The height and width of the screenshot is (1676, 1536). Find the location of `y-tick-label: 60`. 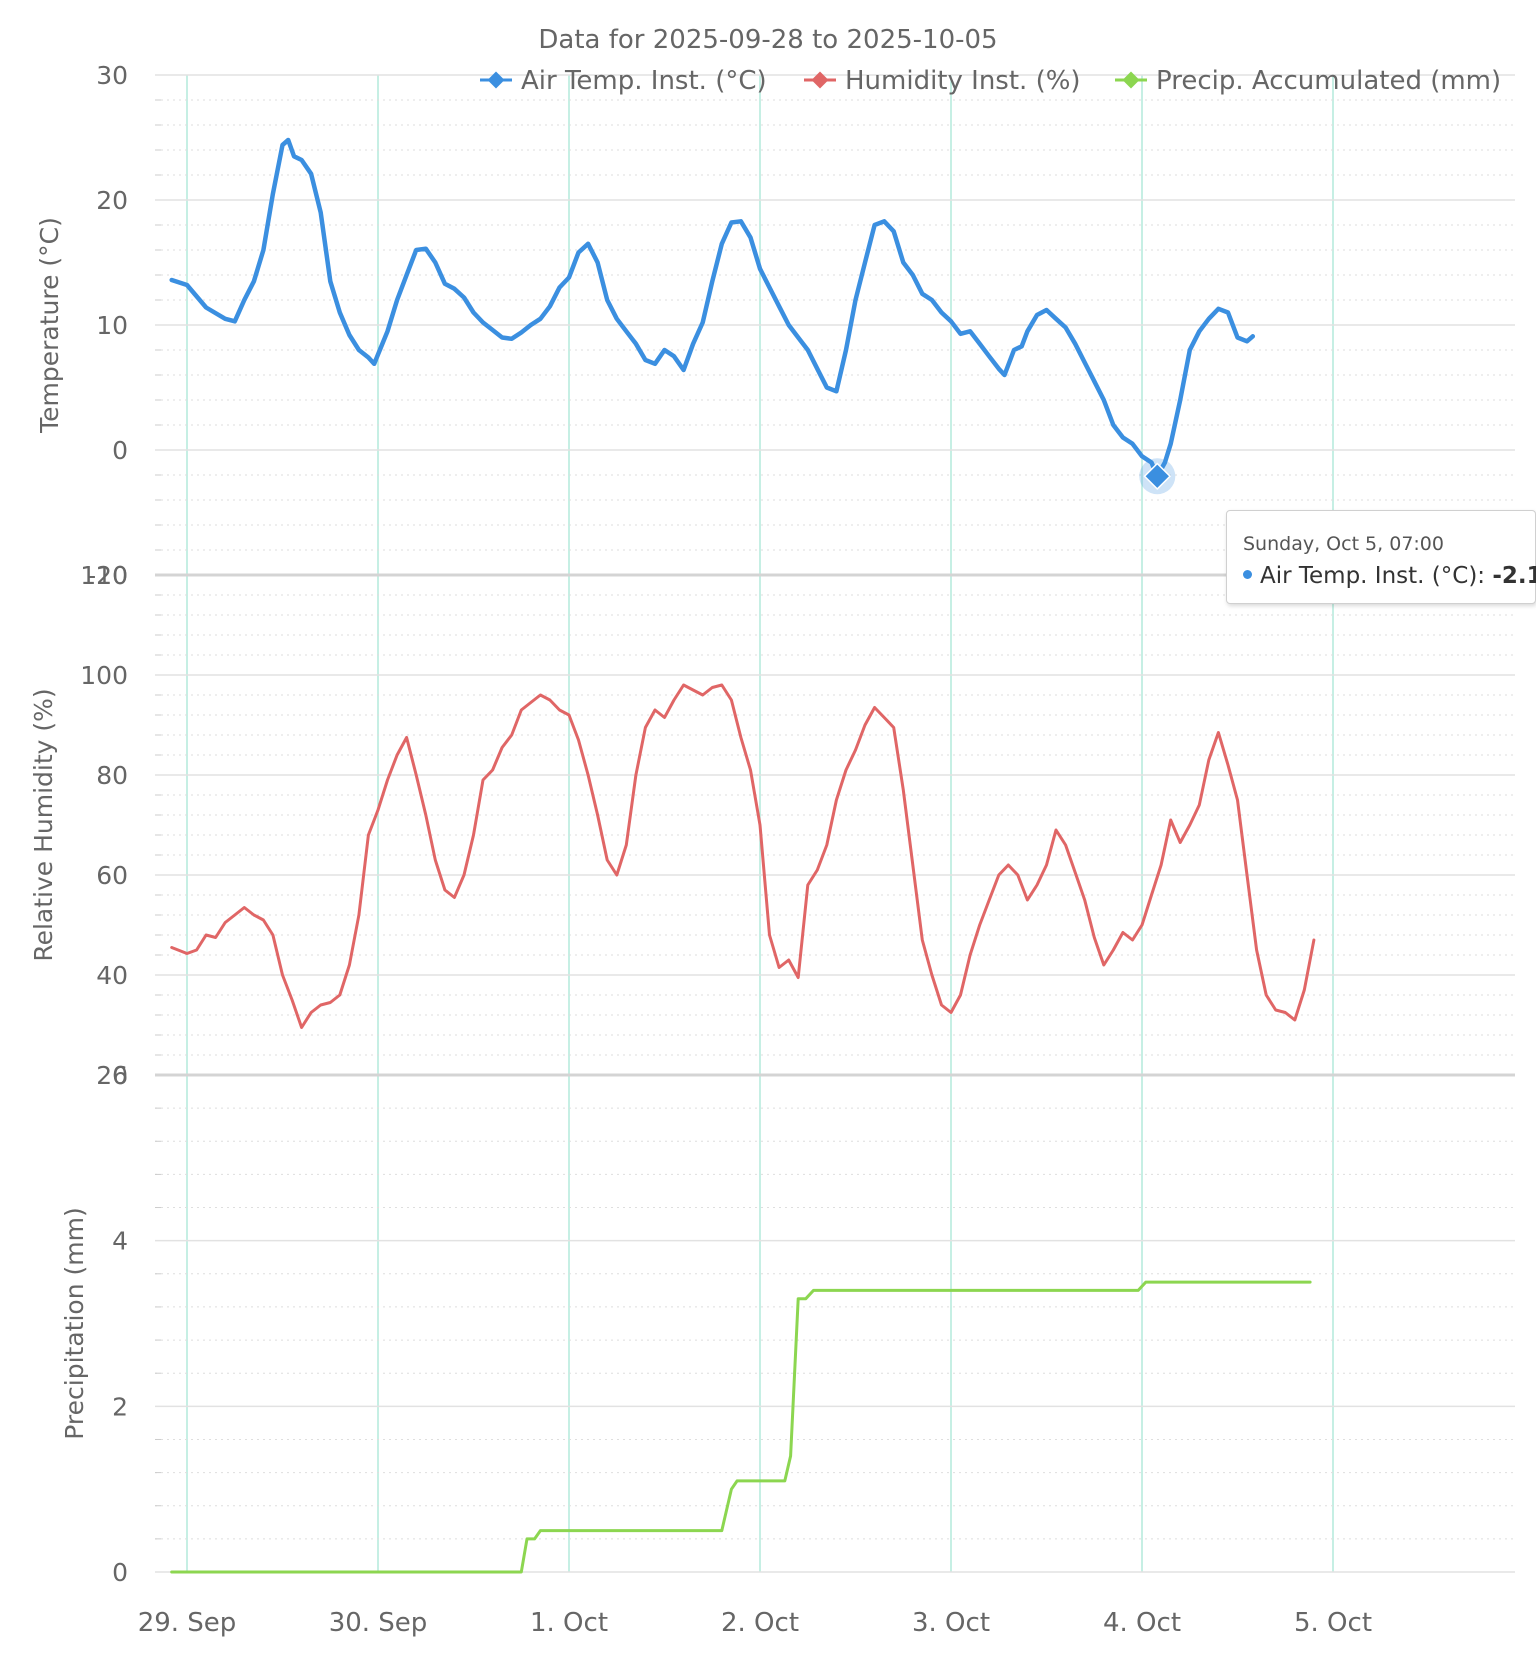

y-tick-label: 60 is located at coordinates (112, 875).